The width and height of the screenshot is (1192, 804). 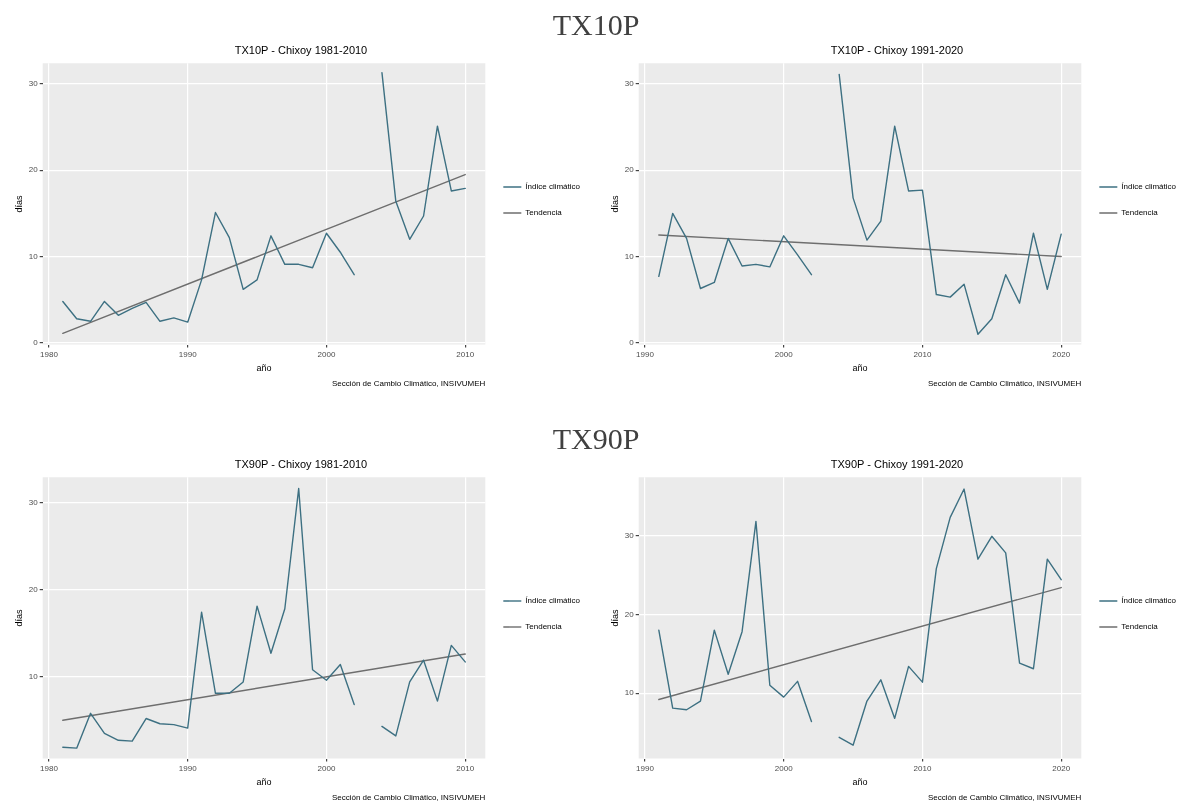 What do you see at coordinates (301, 49) in the screenshot?
I see `chart-title: TX10P - Chixoy 1981-2010` at bounding box center [301, 49].